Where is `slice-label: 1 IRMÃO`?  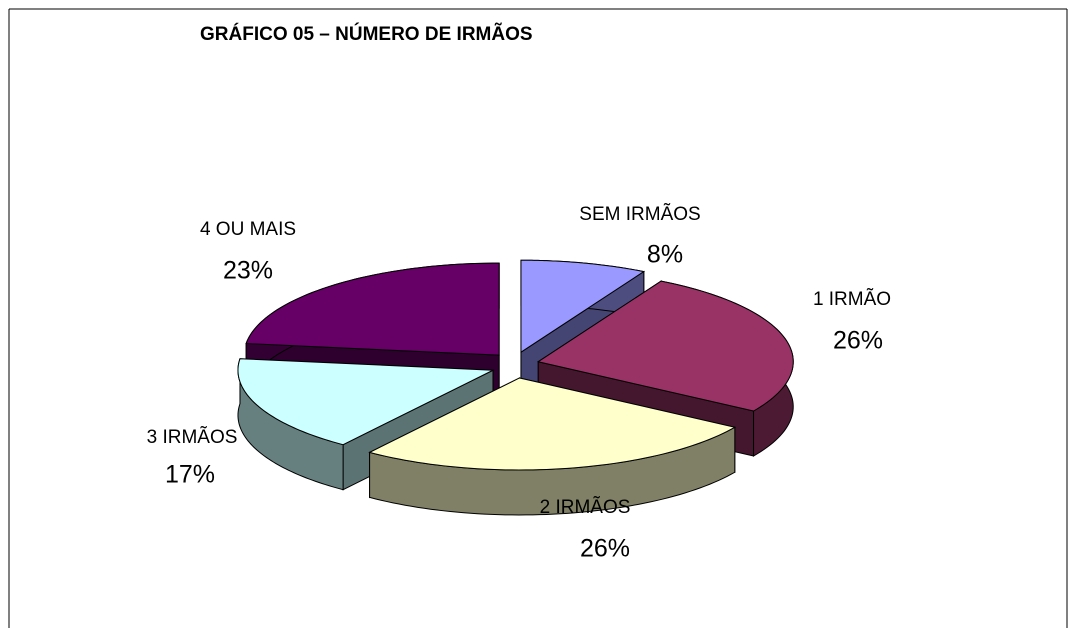
slice-label: 1 IRMÃO is located at coordinates (852, 299).